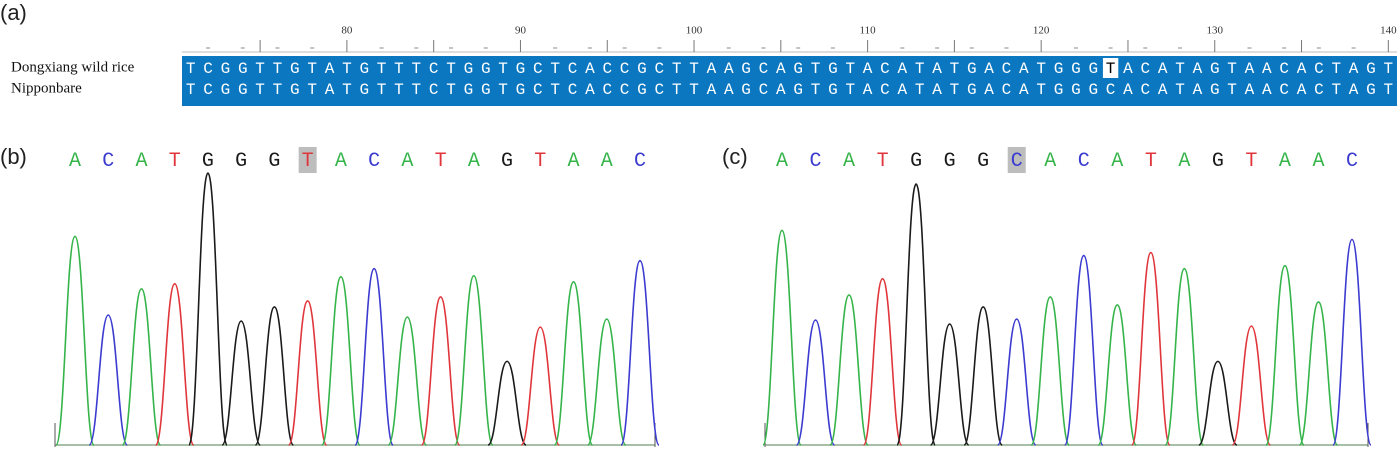 This screenshot has width=1400, height=450. I want to click on alignment-band, so click(789, 81).